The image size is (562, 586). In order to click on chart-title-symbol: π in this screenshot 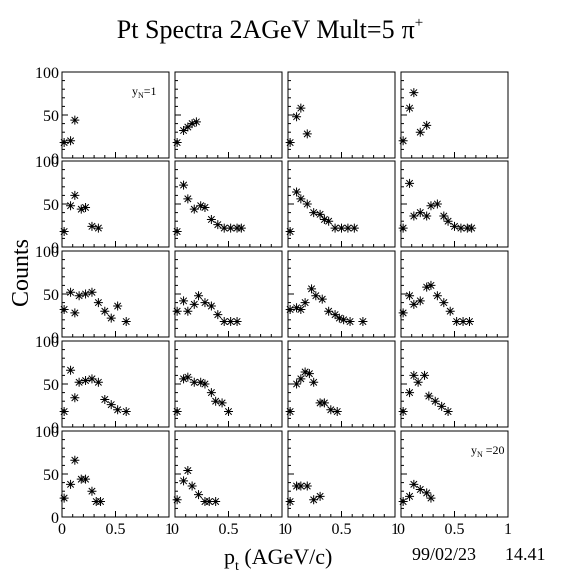, I will do `click(408, 29)`.